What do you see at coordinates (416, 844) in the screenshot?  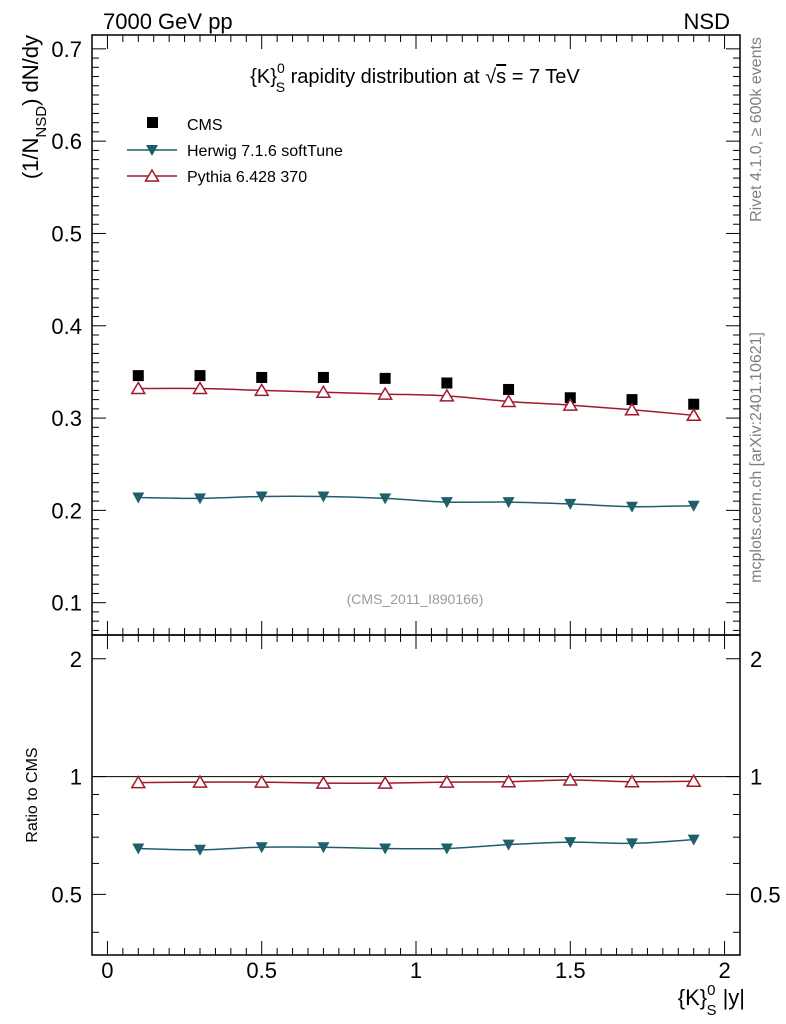 I see `ratio-series-line-herwig-7-1-6-softtune` at bounding box center [416, 844].